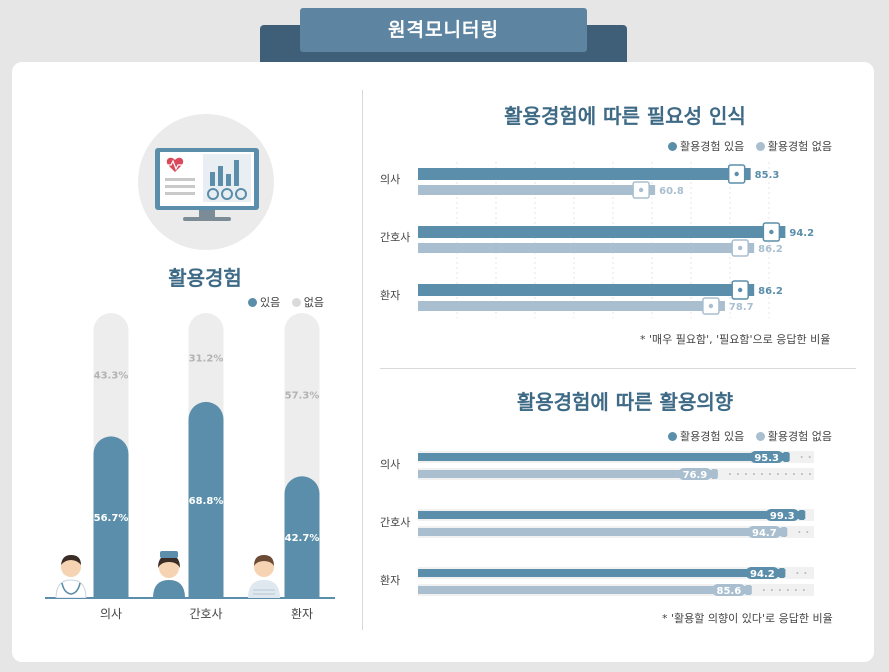 This screenshot has height=672, width=889. I want to click on bar-value-1-0: 99.3, so click(782, 516).